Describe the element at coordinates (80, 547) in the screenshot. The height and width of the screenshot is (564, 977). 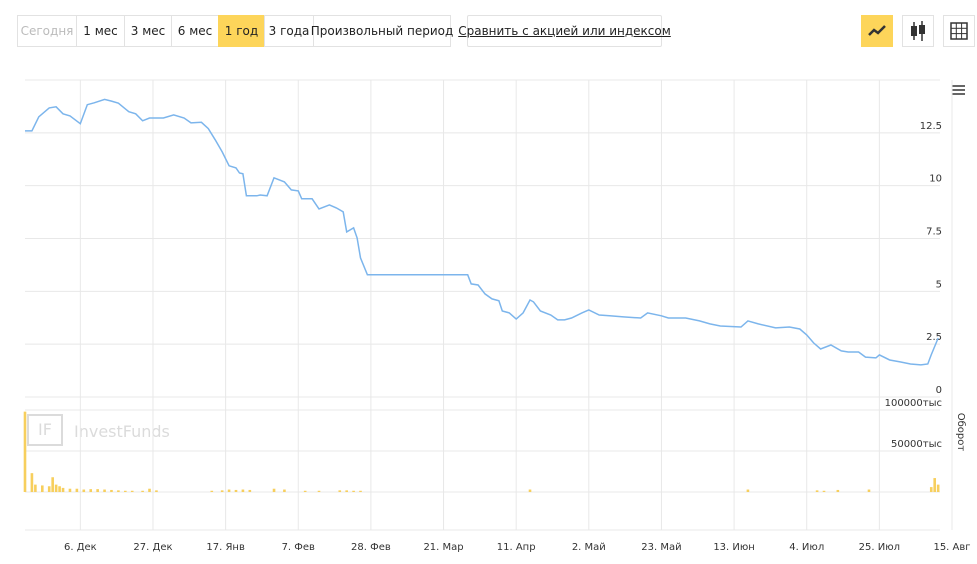
I see `x-tick-label: 6. Дек` at that location.